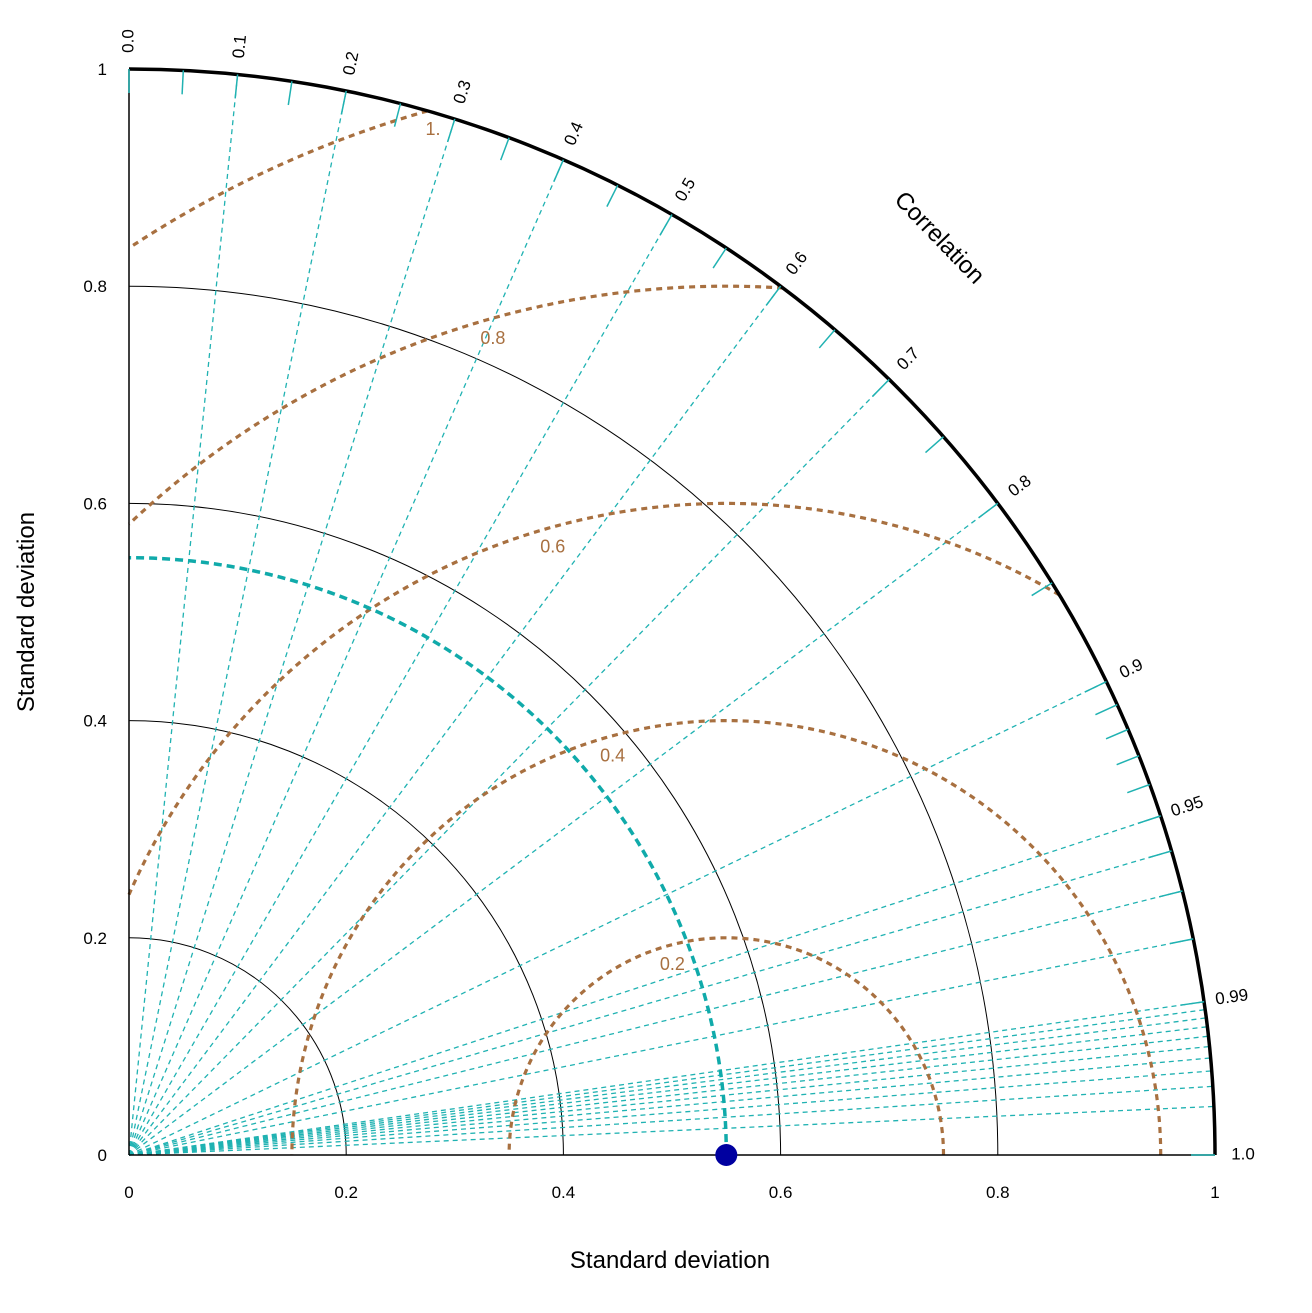  What do you see at coordinates (95, 503) in the screenshot?
I see `y-tick-label: 0.6` at bounding box center [95, 503].